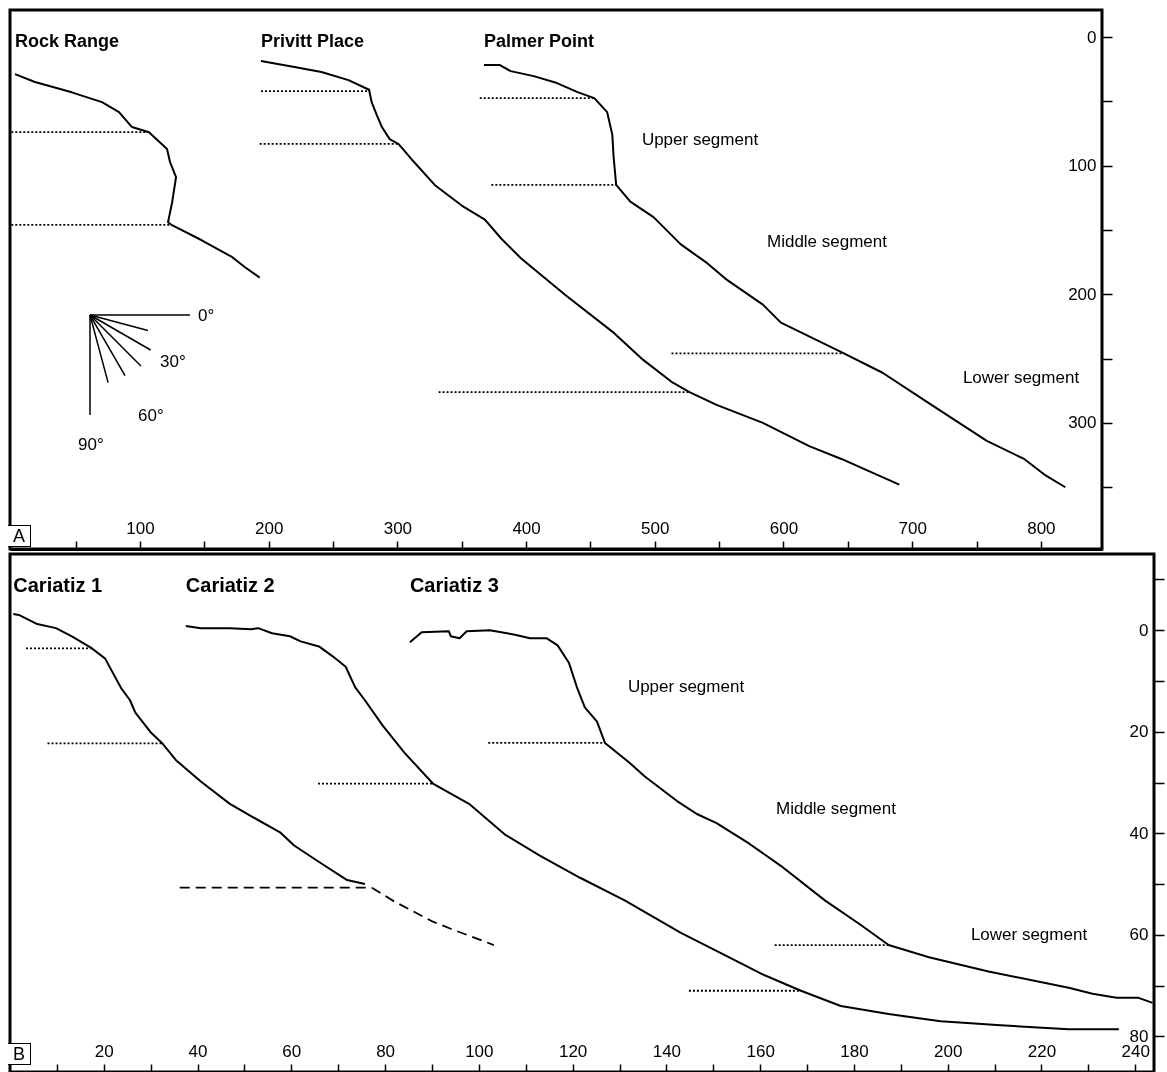 The image size is (1167, 1072). Describe the element at coordinates (1139, 833) in the screenshot. I see `y-tick-label: 40` at that location.